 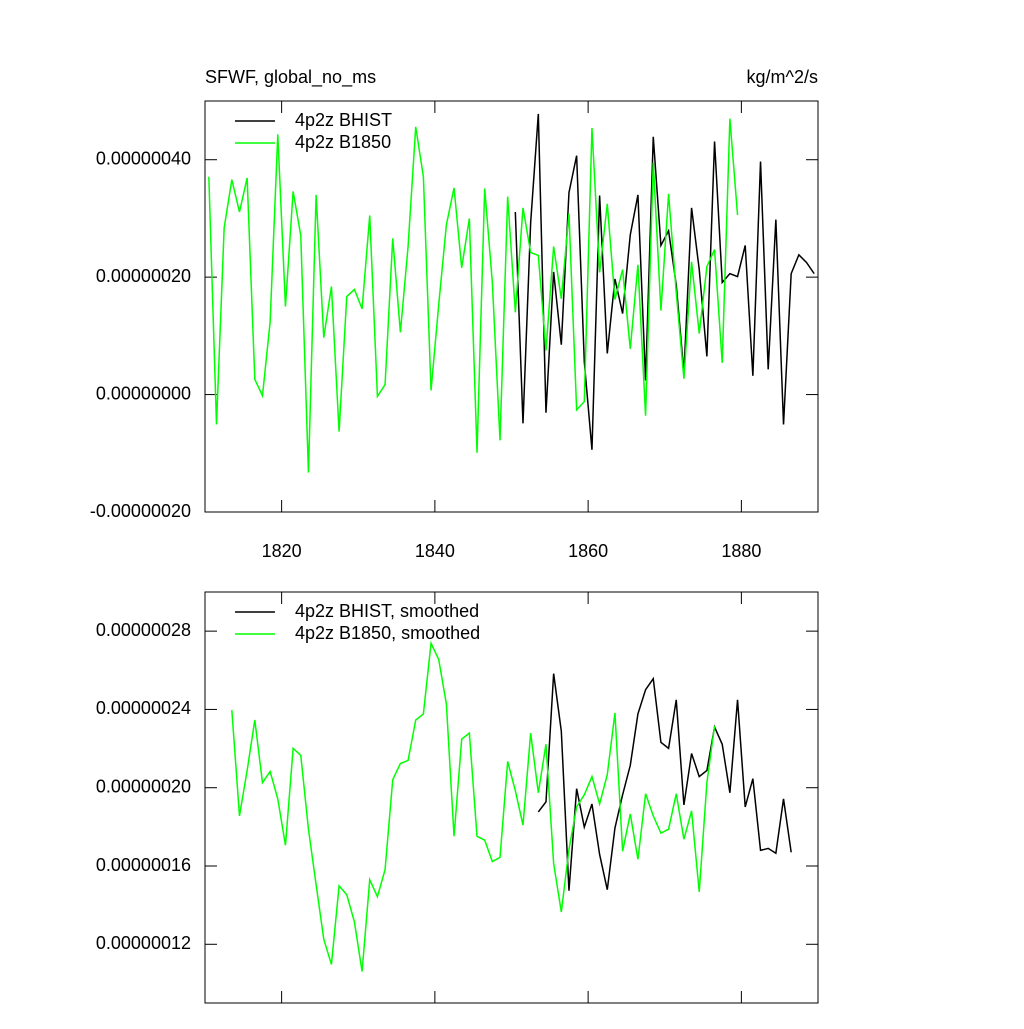 I want to click on legend-label: 4p2z BHIST, smoothed, so click(x=387, y=611).